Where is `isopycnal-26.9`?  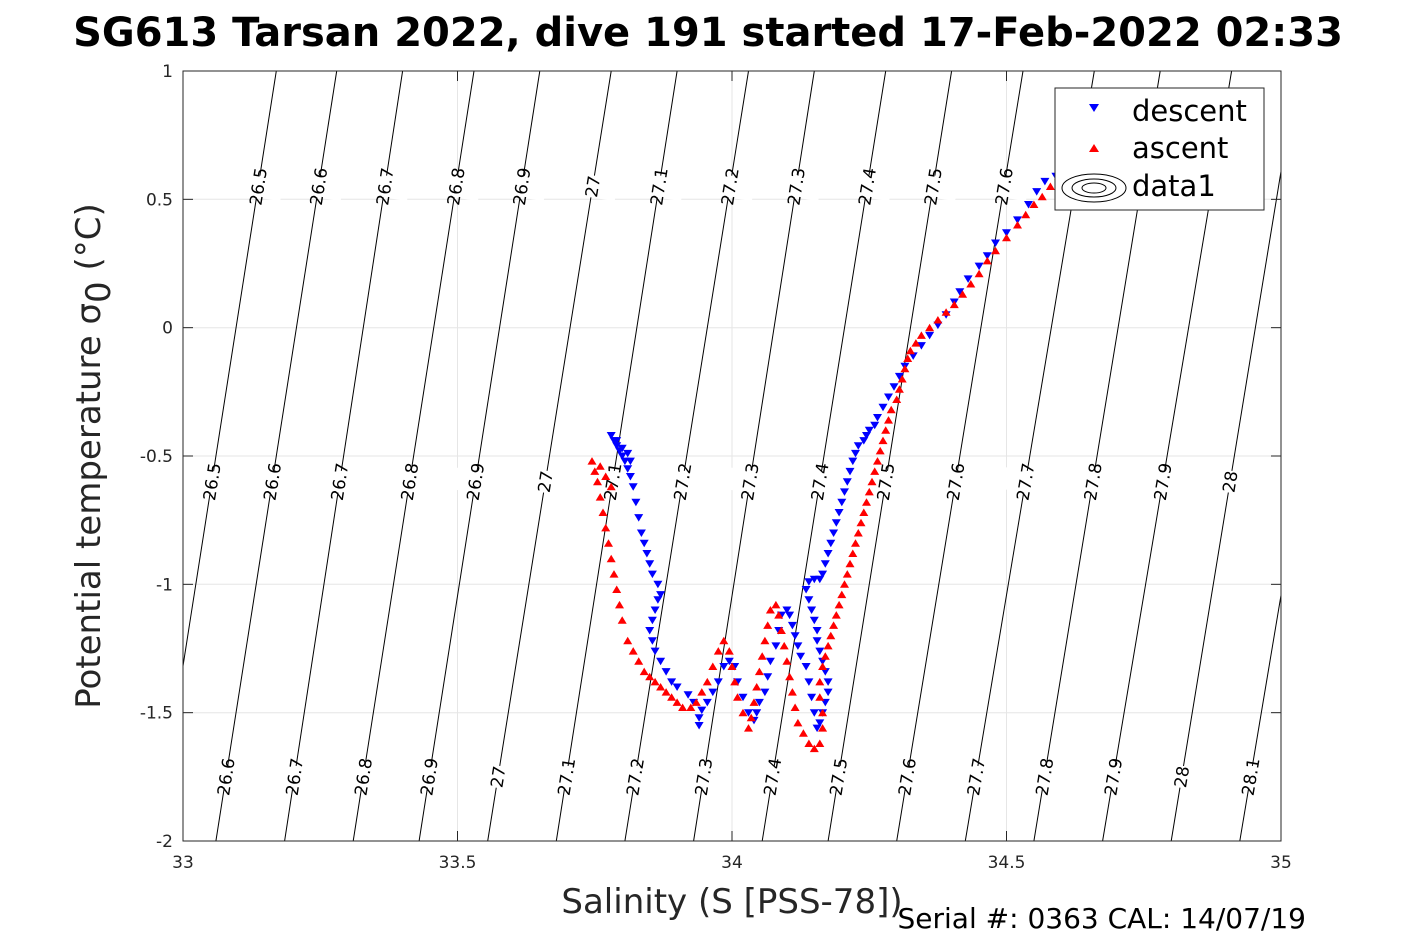 isopycnal-26.9 is located at coordinates (479, 456).